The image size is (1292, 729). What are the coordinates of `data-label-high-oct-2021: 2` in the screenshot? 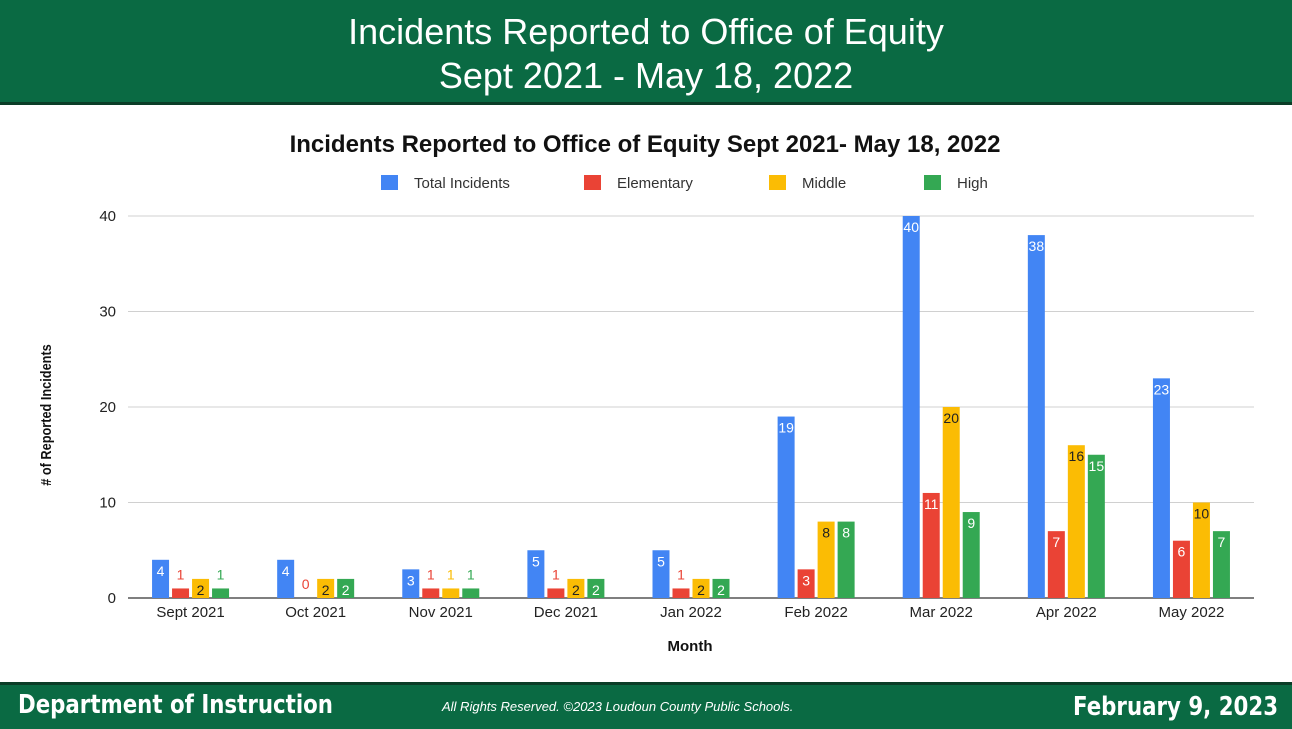 It's located at (346, 590).